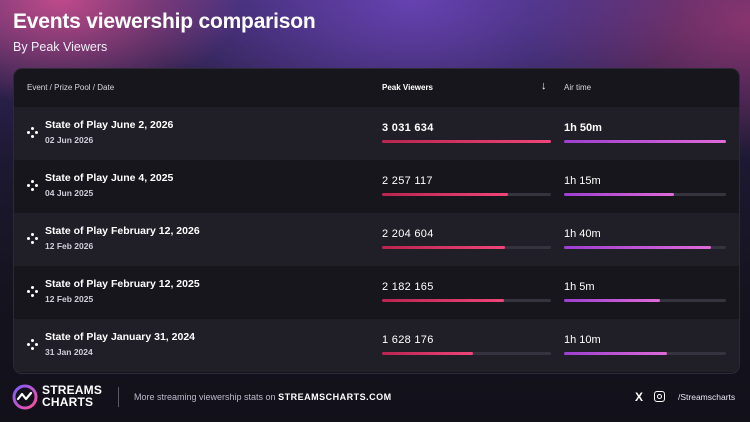 This screenshot has width=750, height=422. I want to click on x-social-icon: X, so click(639, 397).